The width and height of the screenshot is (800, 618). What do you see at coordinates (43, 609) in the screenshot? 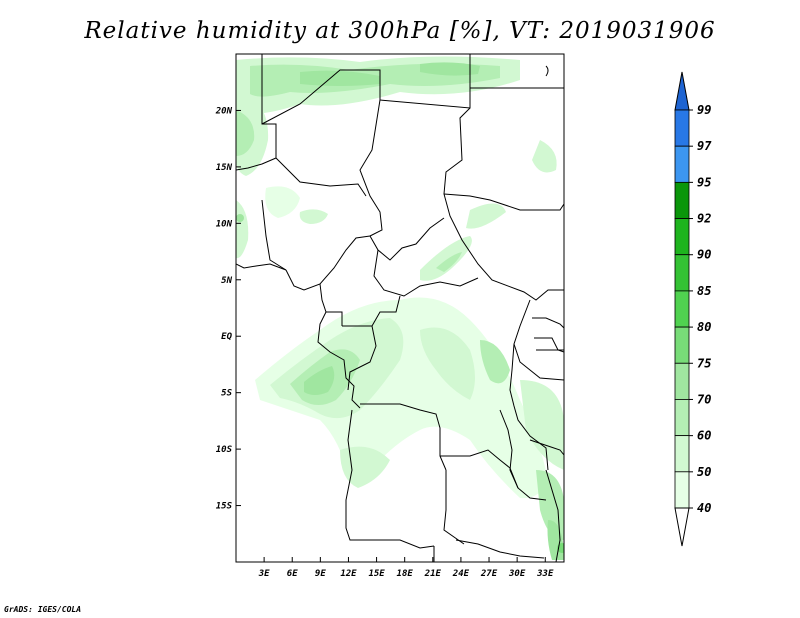
I see `grads-credit: GrADS: IGES/COLA` at bounding box center [43, 609].